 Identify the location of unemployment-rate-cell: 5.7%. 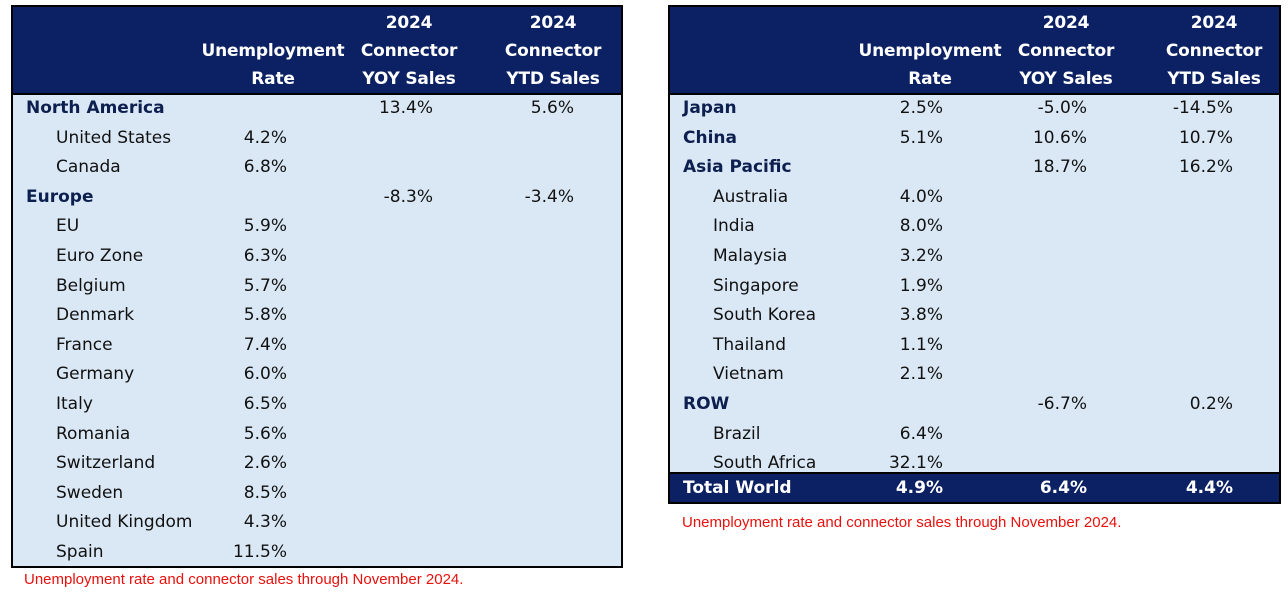
(265, 285).